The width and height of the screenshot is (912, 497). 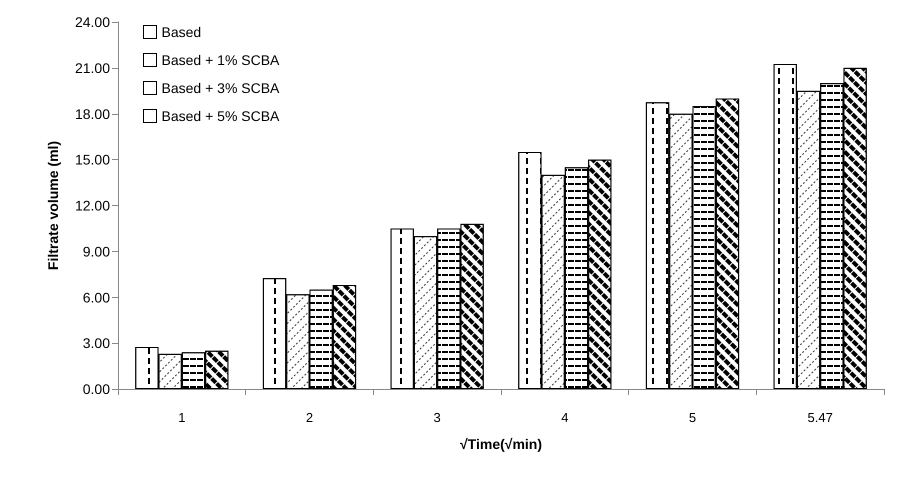 I want to click on x-tick-label: 5.47, so click(x=820, y=417).